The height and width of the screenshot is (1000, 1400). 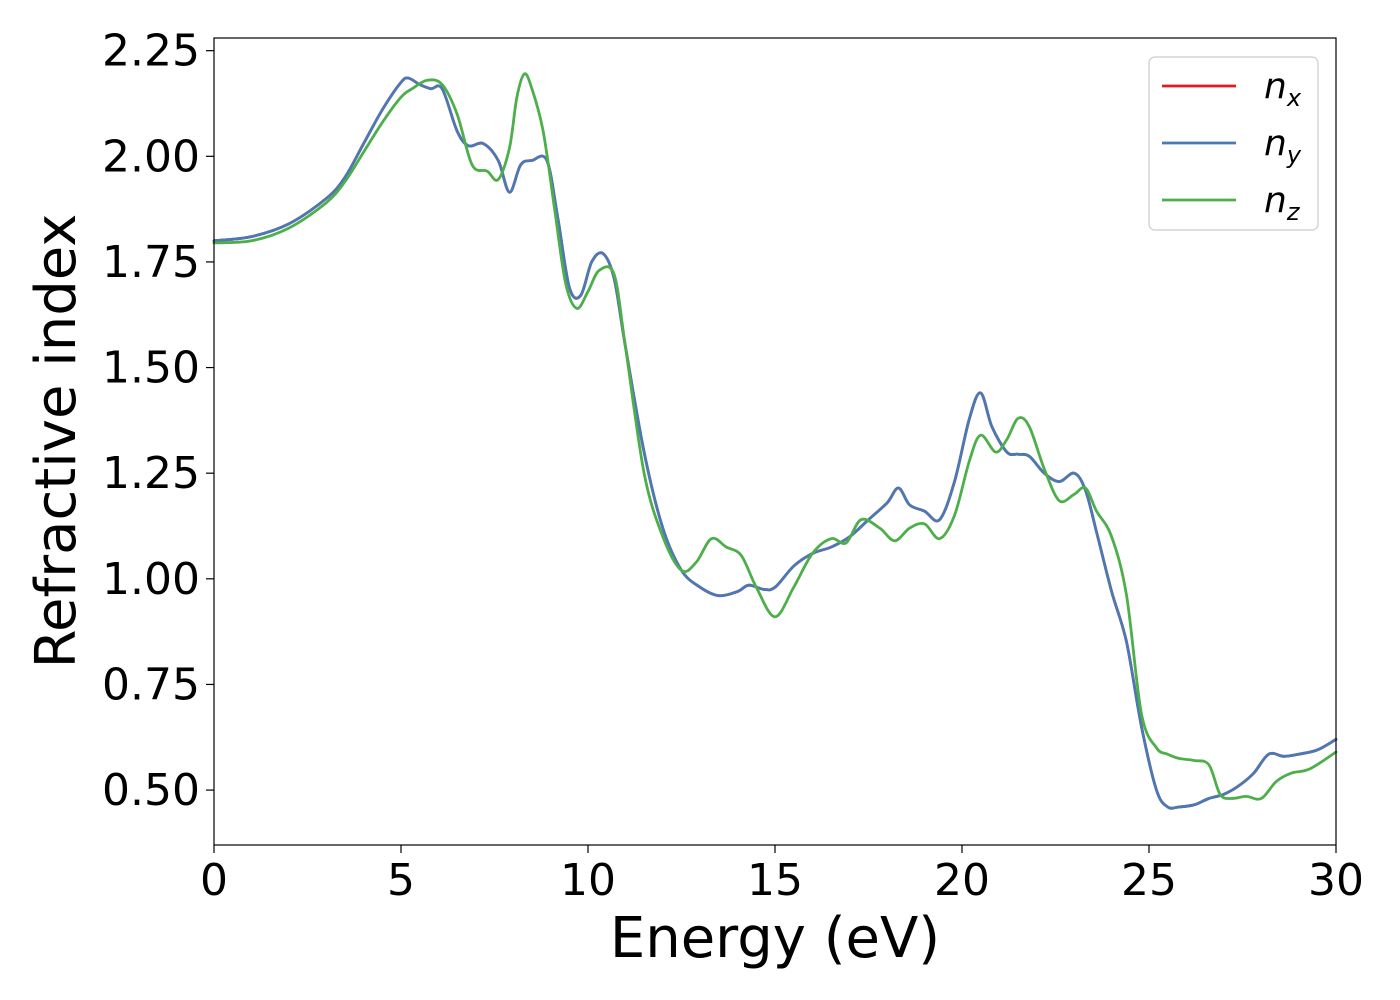 I want to click on y-tick-label: 1.25, so click(x=151, y=473).